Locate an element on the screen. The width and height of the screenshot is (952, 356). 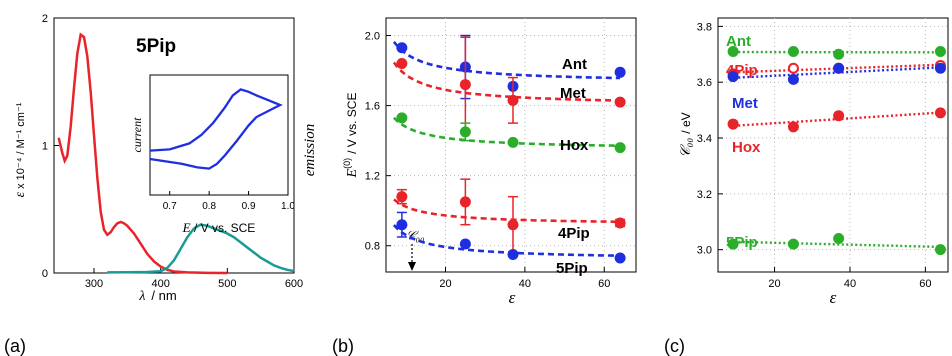
panel-a-title: 5Pip is located at coordinates (156, 46).